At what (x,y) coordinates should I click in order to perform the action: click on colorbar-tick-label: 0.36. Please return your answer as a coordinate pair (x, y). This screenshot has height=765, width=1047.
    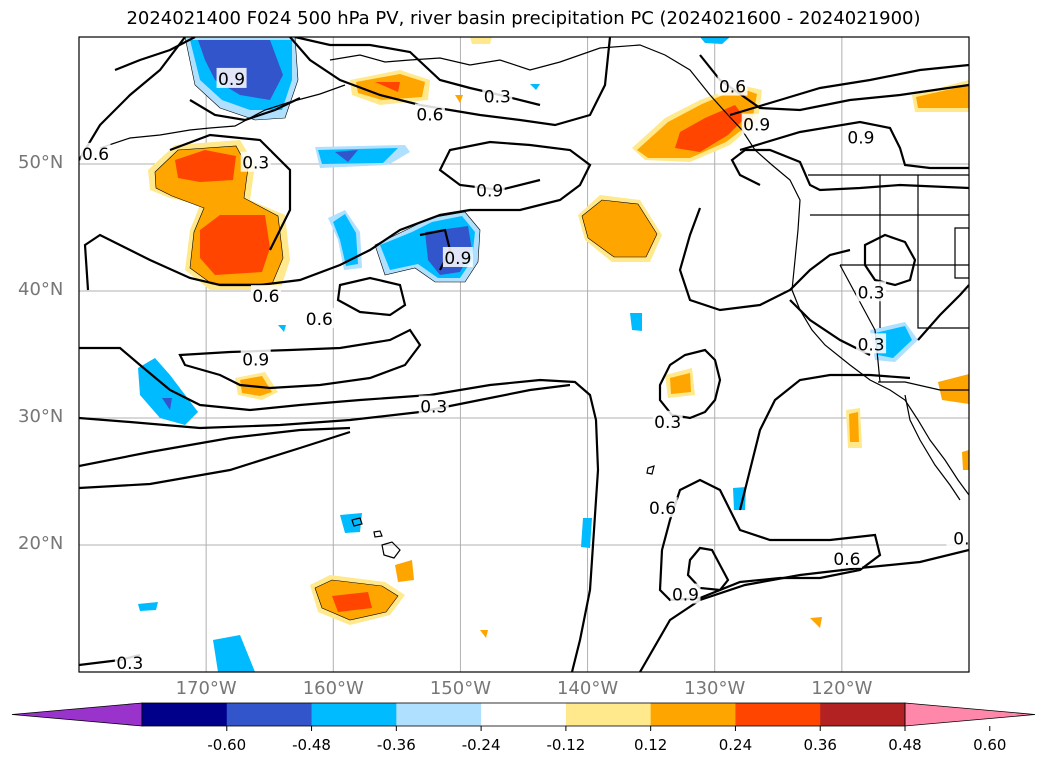
    Looking at the image, I should click on (820, 745).